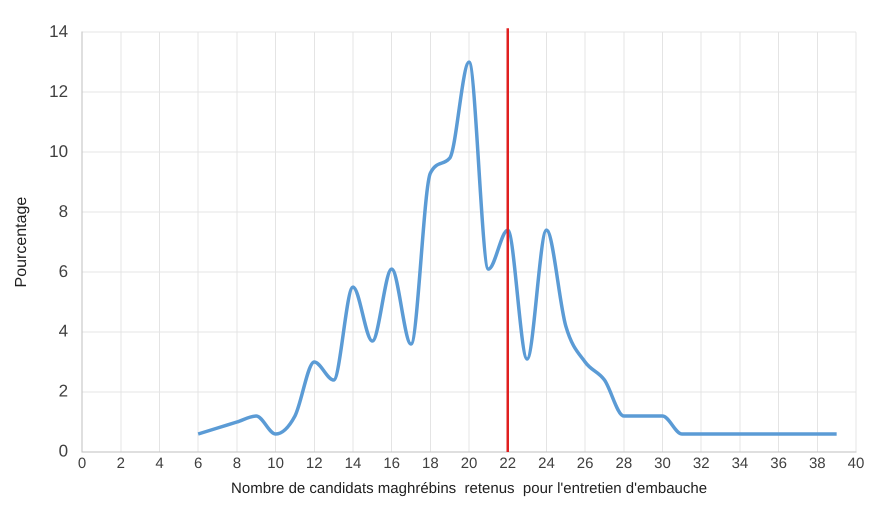 This screenshot has width=878, height=510. I want to click on x-axis-title: Nombre de candidats maghrébins retenus pour l'entretien d'embauche, so click(469, 489).